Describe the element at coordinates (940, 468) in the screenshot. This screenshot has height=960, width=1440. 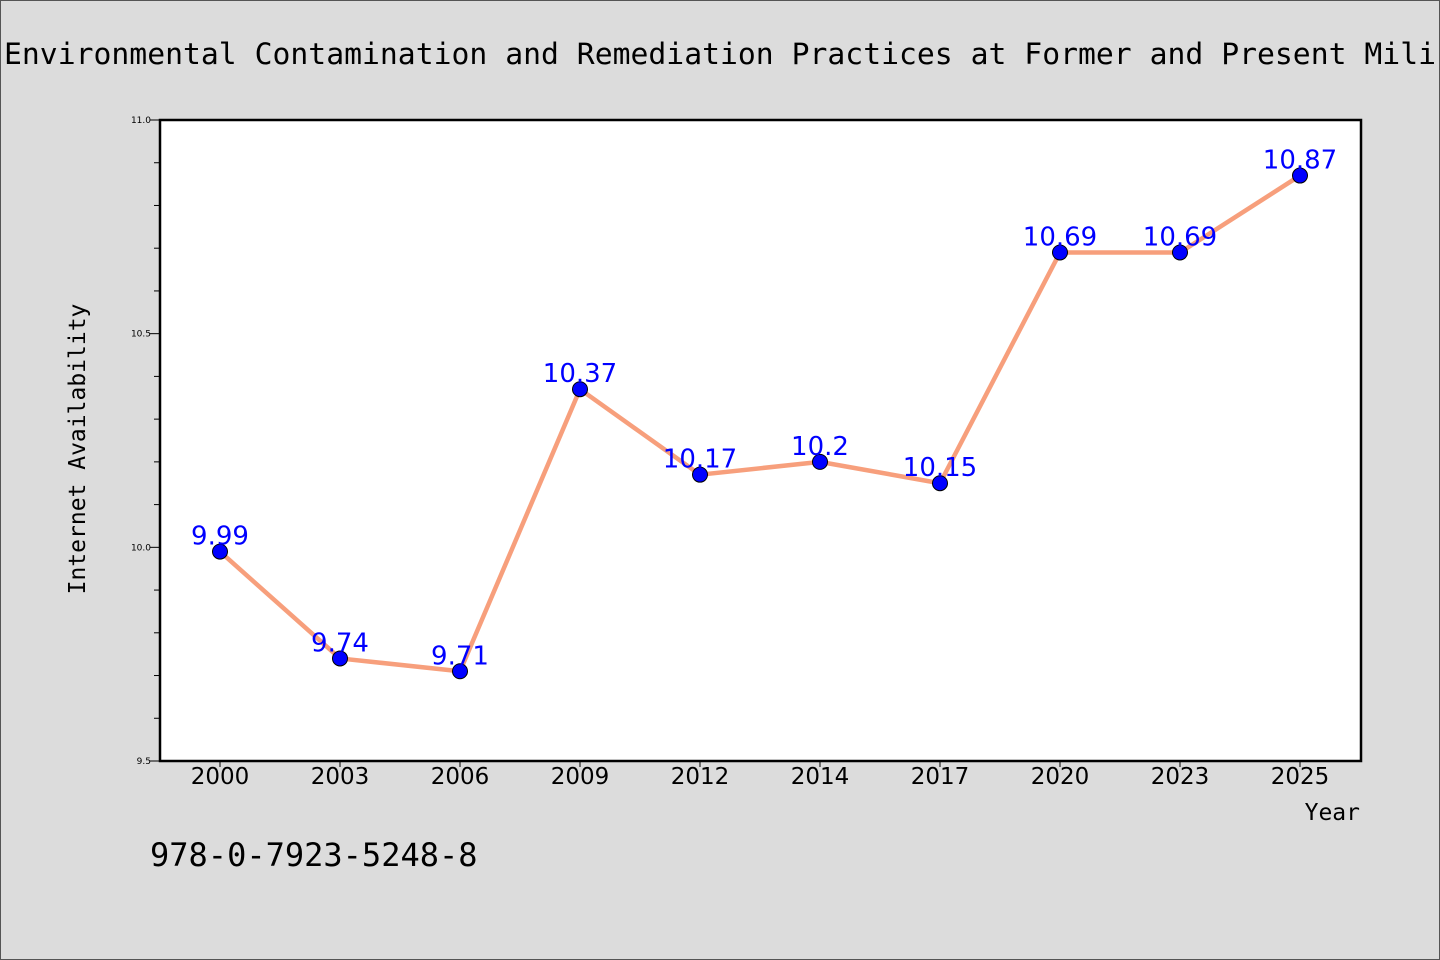
I see `data-label: 10.15` at that location.